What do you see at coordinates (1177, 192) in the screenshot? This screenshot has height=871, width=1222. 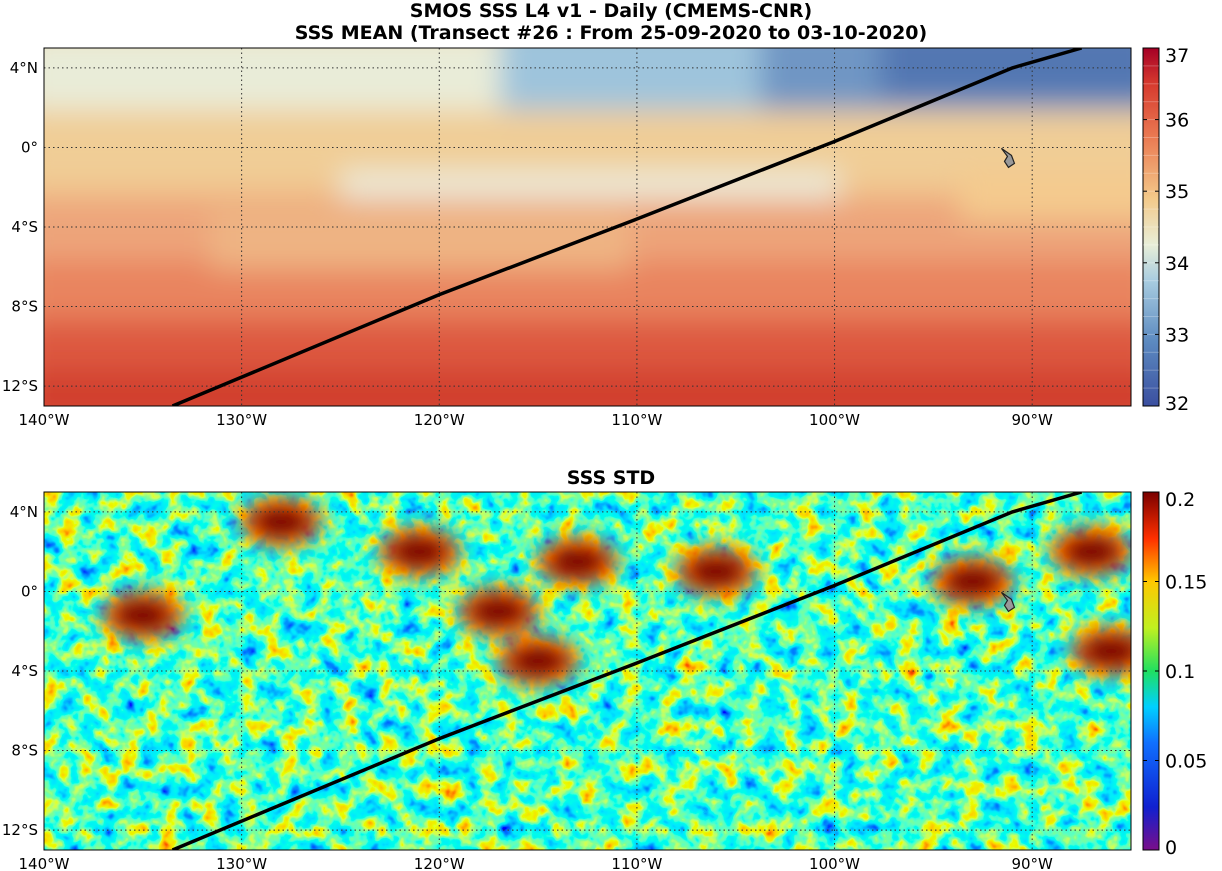 I see `colorbar-tick-label: 35` at bounding box center [1177, 192].